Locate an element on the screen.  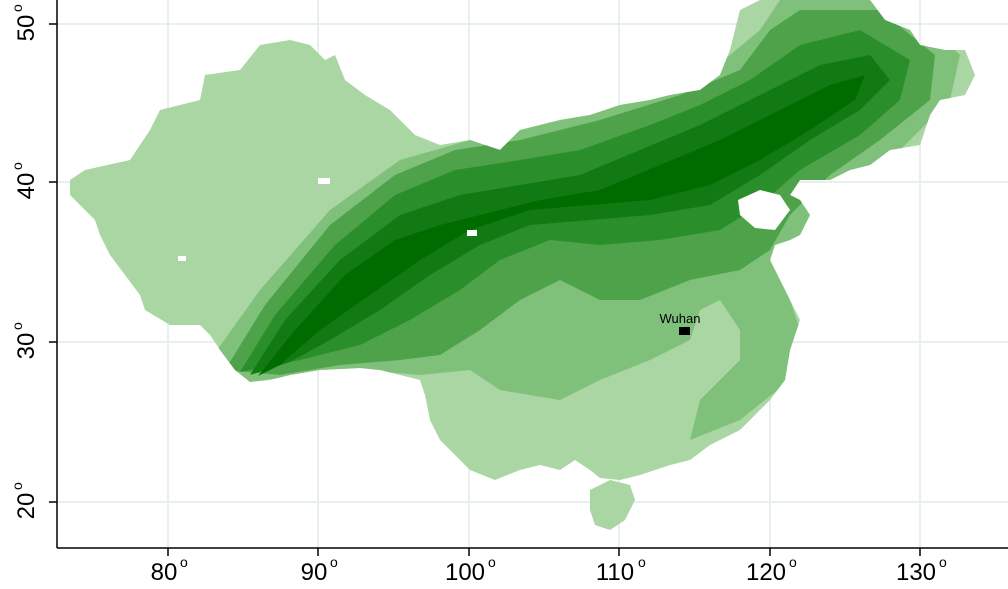
x-tick-label: 120 is located at coordinates (766, 571).